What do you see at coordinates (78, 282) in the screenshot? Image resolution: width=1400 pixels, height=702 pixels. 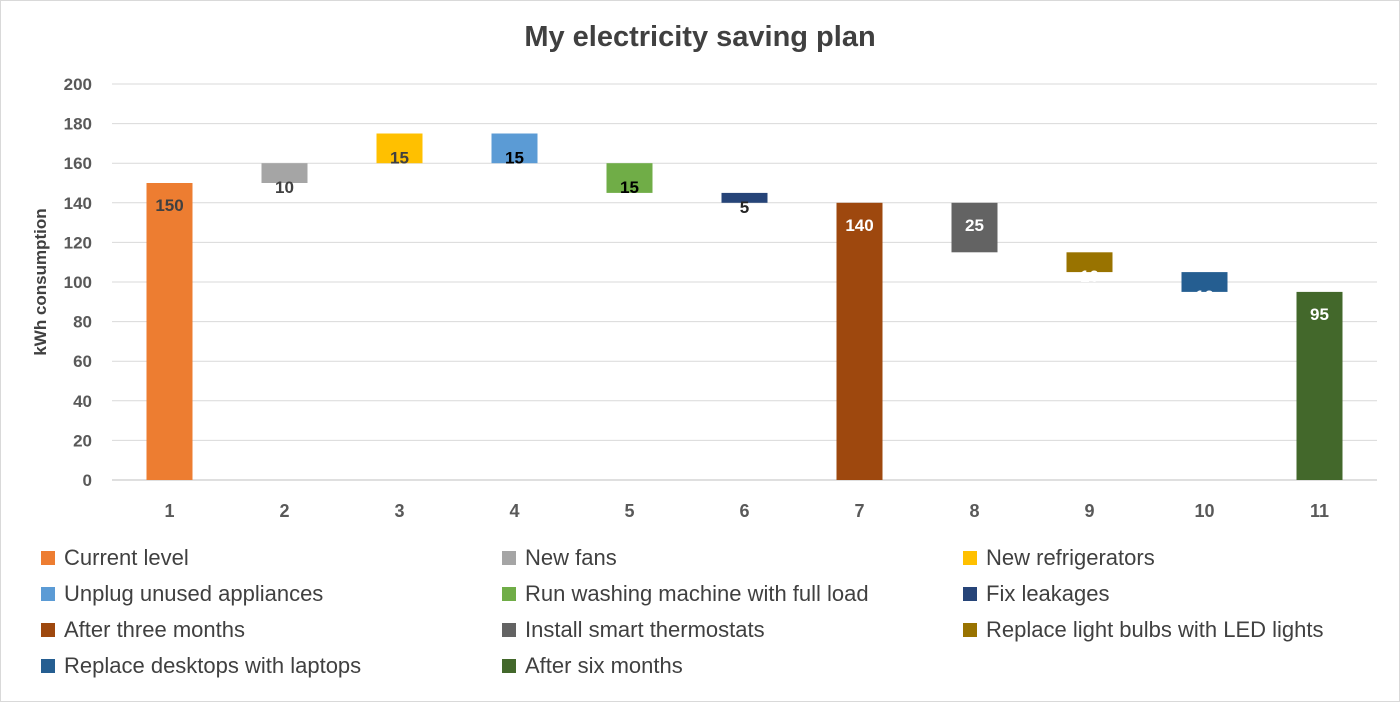 I see `y-tick-label: 100` at bounding box center [78, 282].